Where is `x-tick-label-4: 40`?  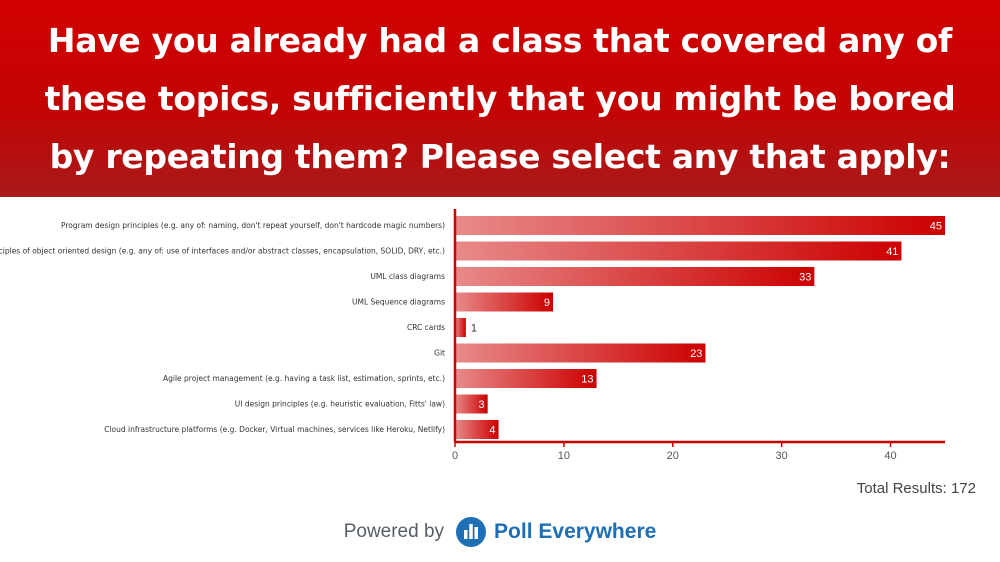 x-tick-label-4: 40 is located at coordinates (890, 456).